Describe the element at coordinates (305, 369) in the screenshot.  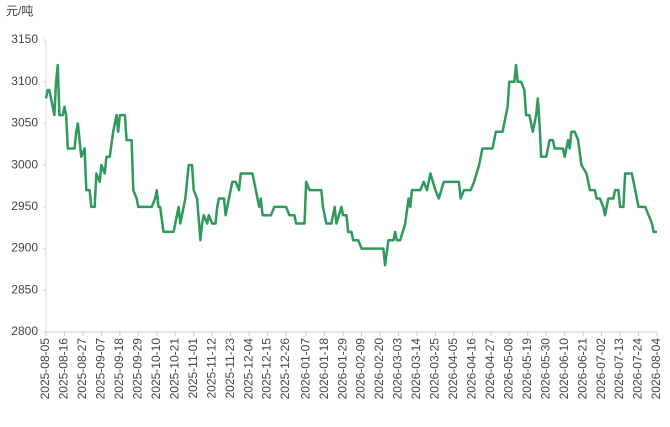
I see `x-tick-label: 2026-01-07` at that location.